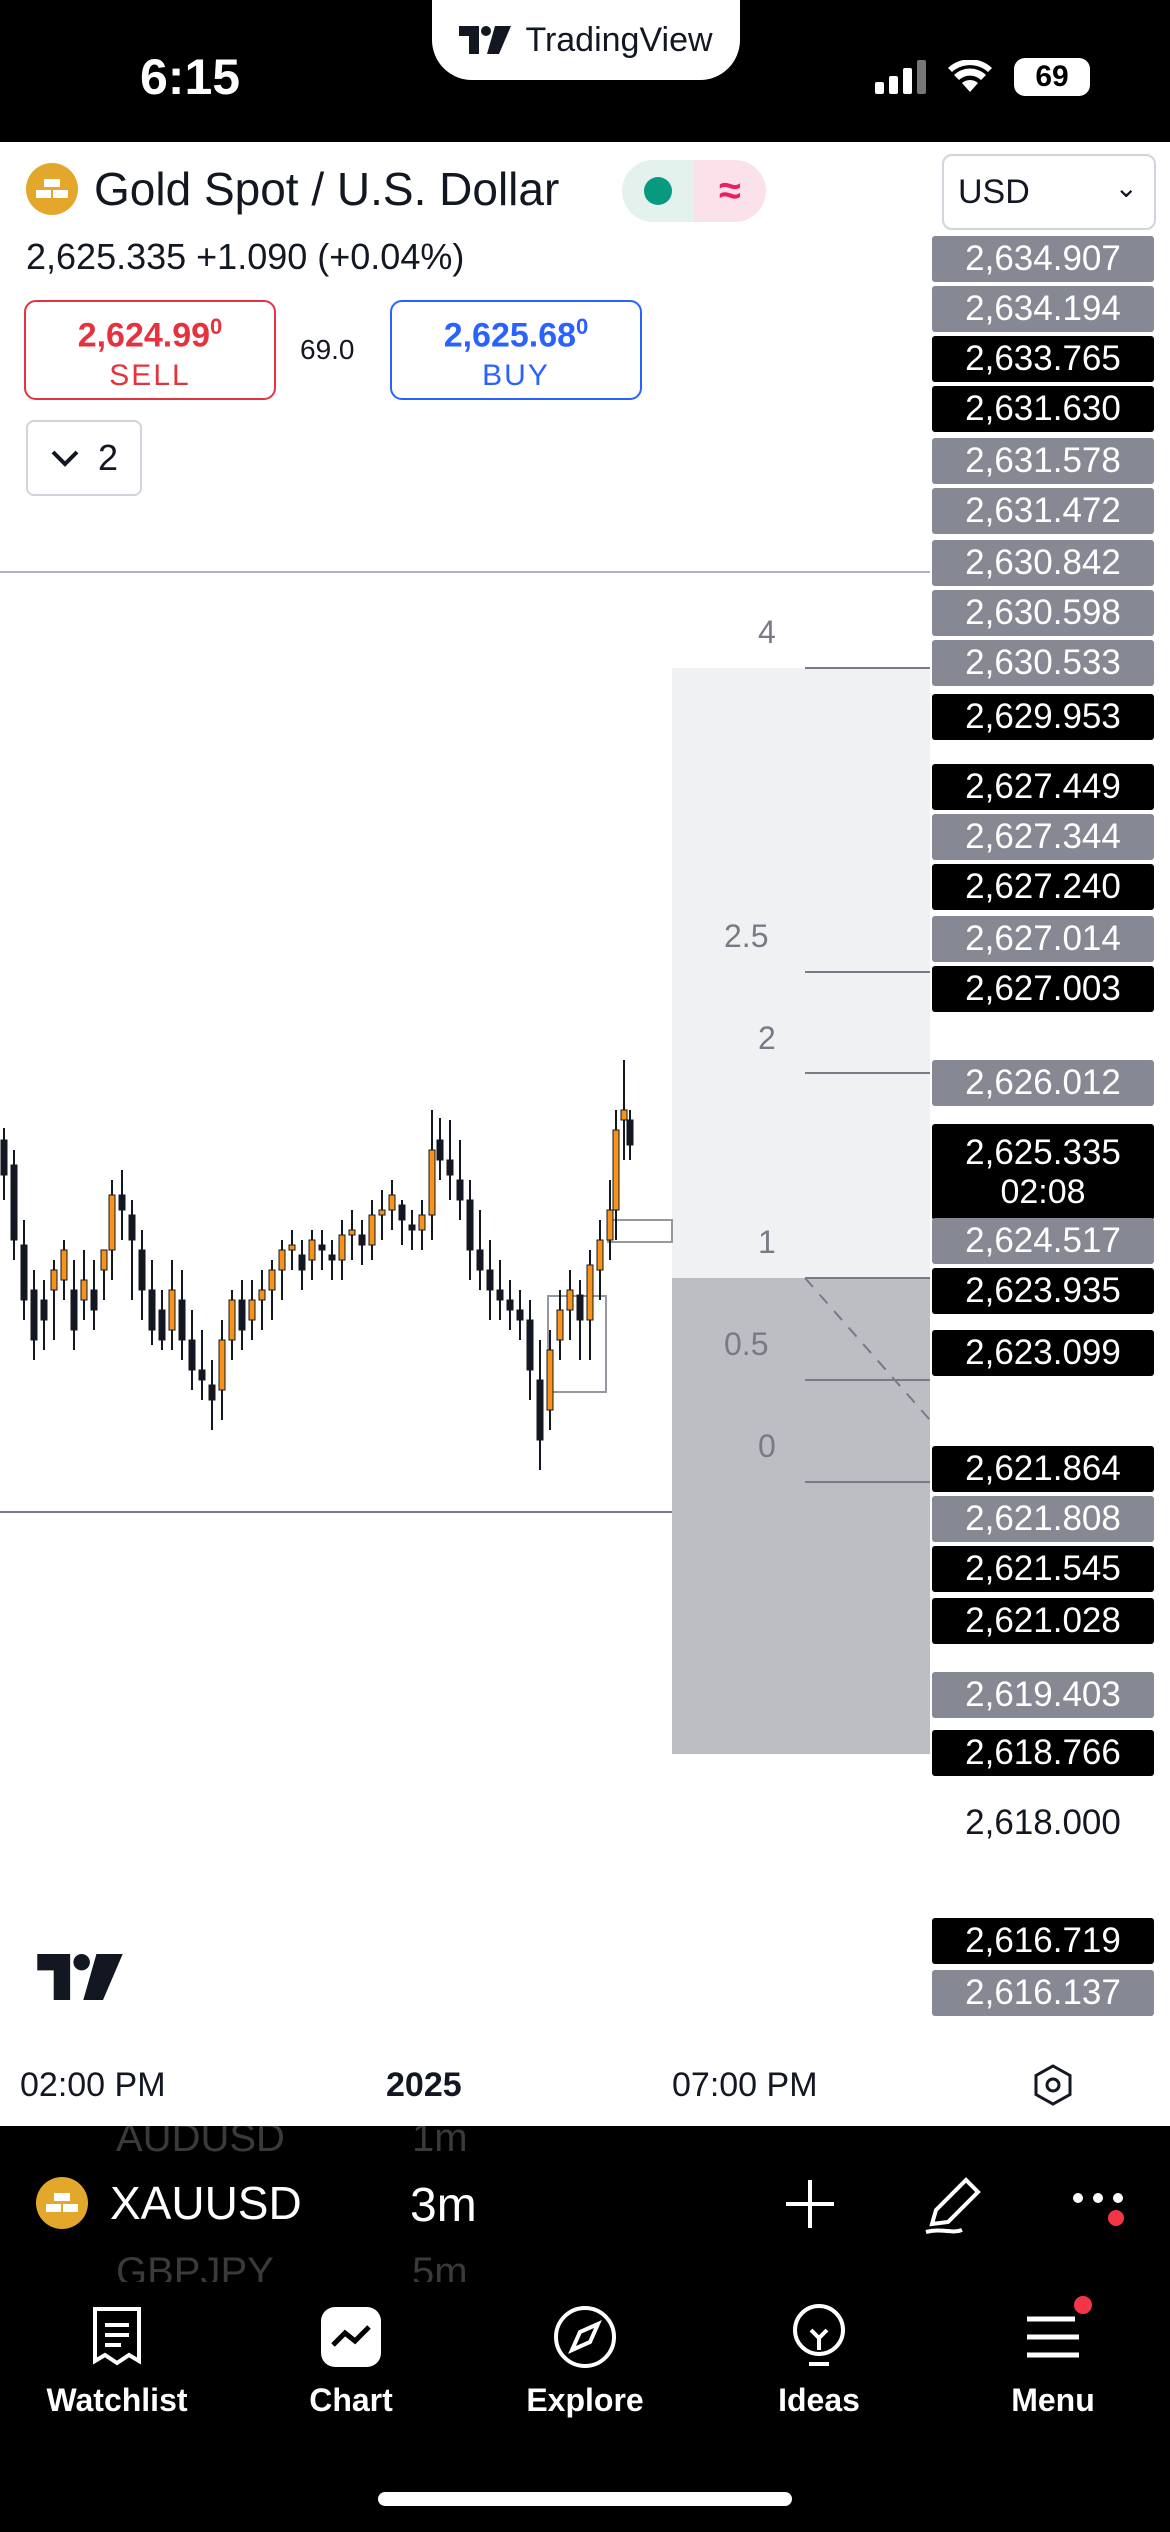 The image size is (1170, 2532). I want to click on symbol-header: Gold Spot / U.S. Dollar, so click(292, 189).